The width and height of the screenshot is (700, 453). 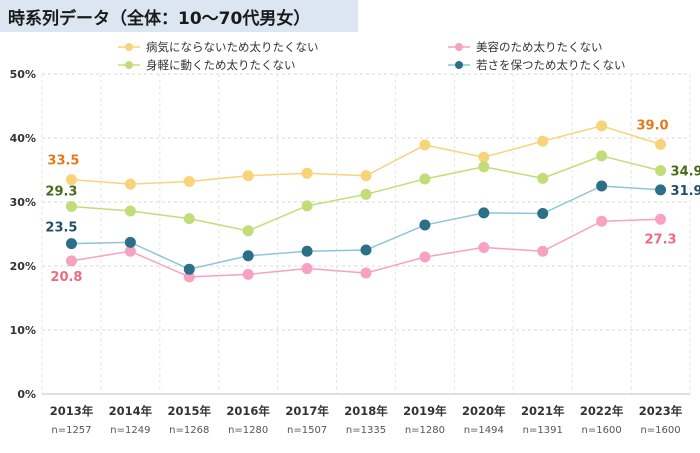 I want to click on y-tick-label: 50%, so click(x=23, y=74).